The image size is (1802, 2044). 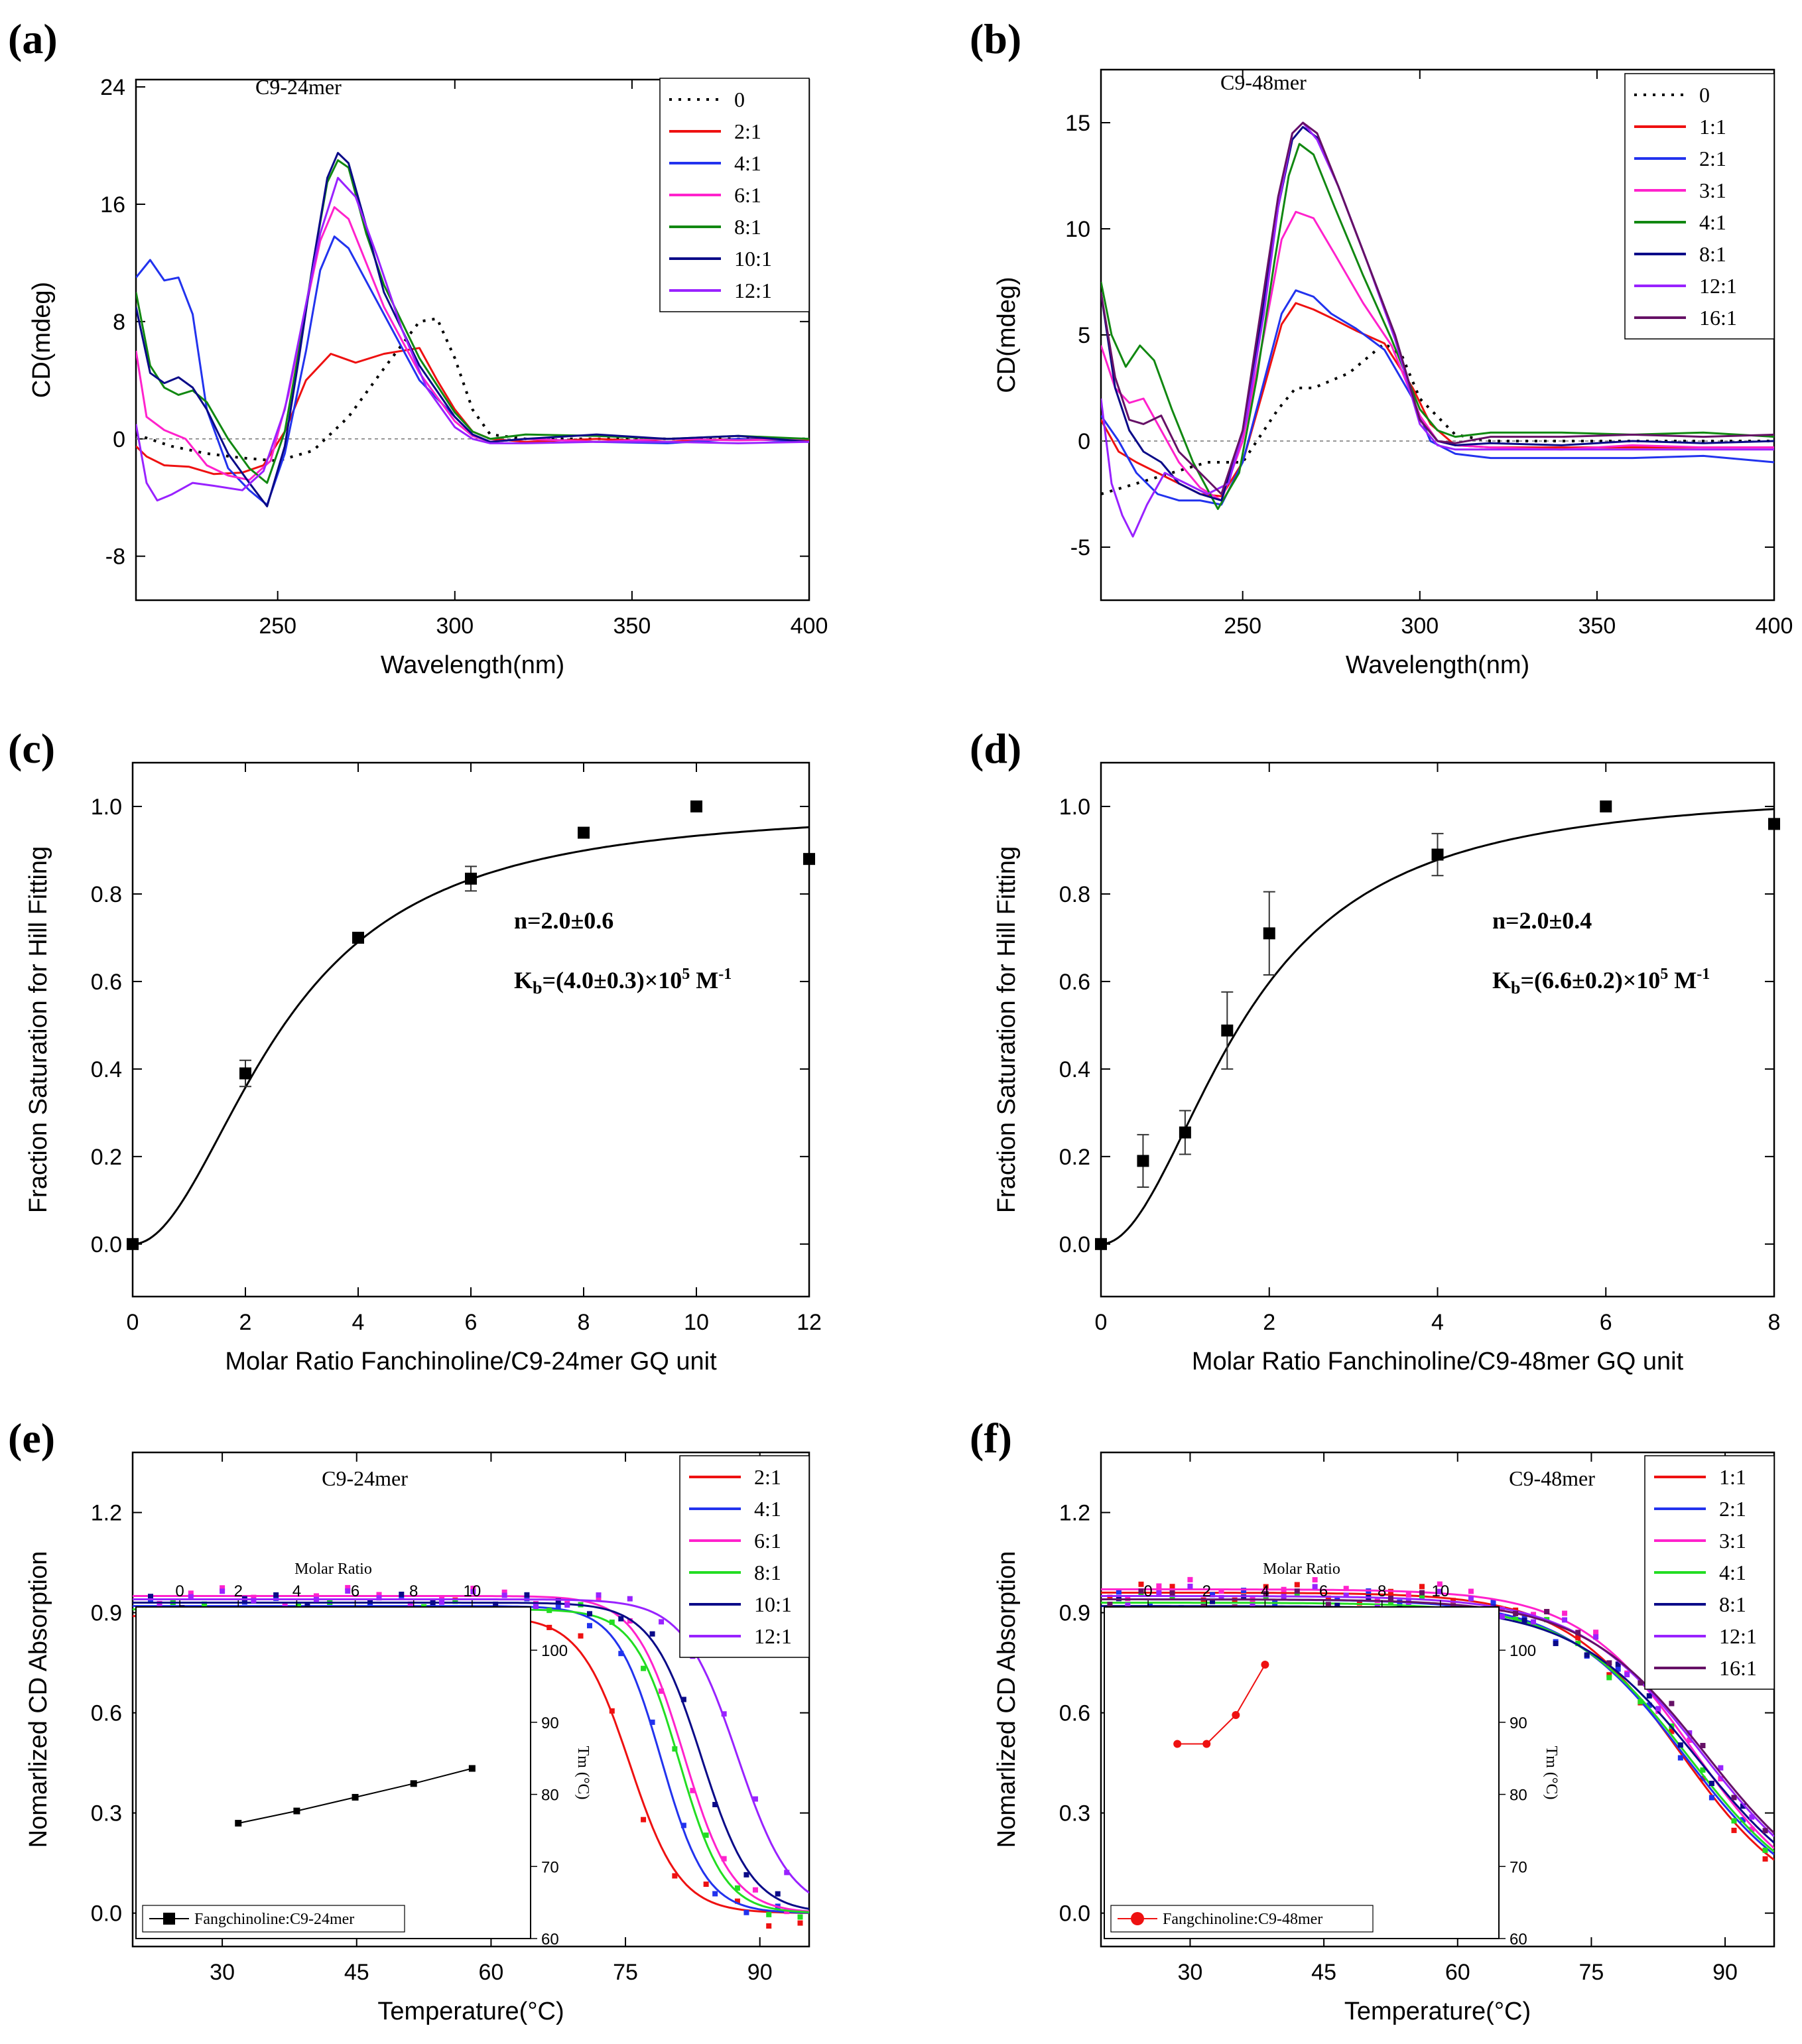 I want to click on kb-part: 5, so click(x=686, y=974).